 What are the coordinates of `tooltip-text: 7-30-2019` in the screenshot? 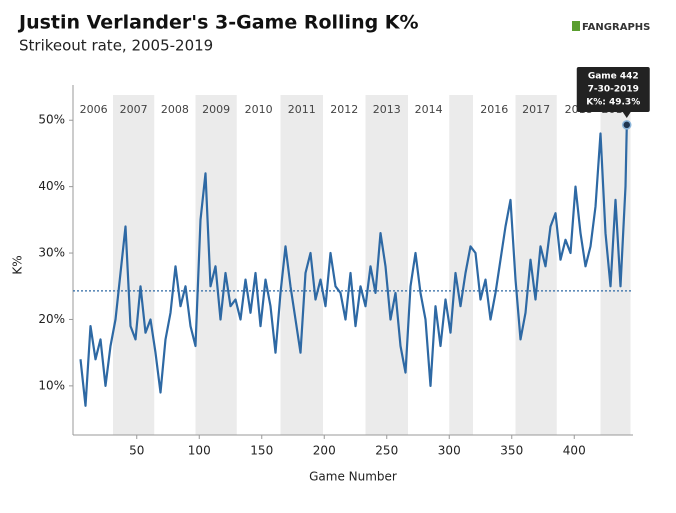 It's located at (613, 90).